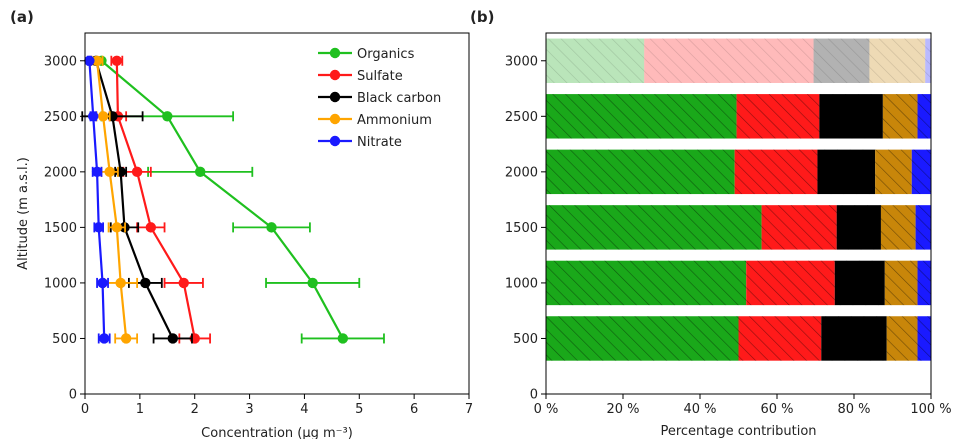  Describe the element at coordinates (277, 432) in the screenshot. I see `x-axis-title: Concentration (µg m⁻³)` at that location.